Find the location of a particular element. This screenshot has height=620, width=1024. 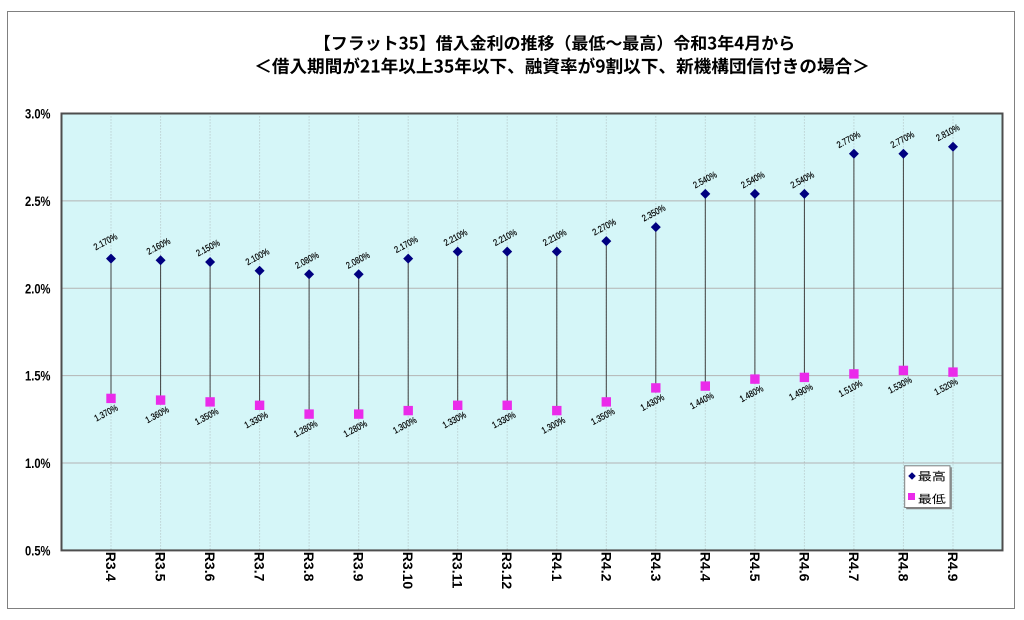

svg-text: R4.5 is located at coordinates (755, 567).